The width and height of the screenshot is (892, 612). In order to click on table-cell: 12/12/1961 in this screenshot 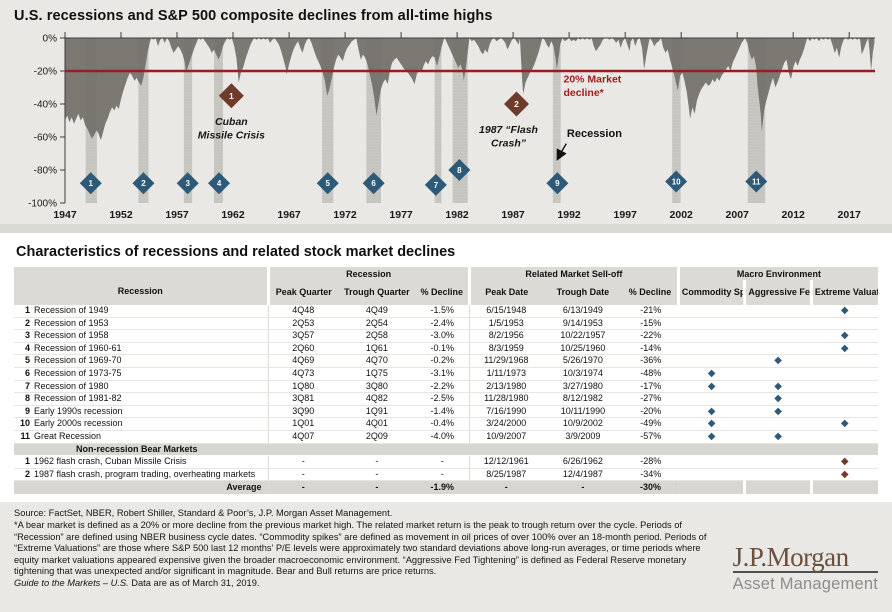, I will do `click(505, 462)`.